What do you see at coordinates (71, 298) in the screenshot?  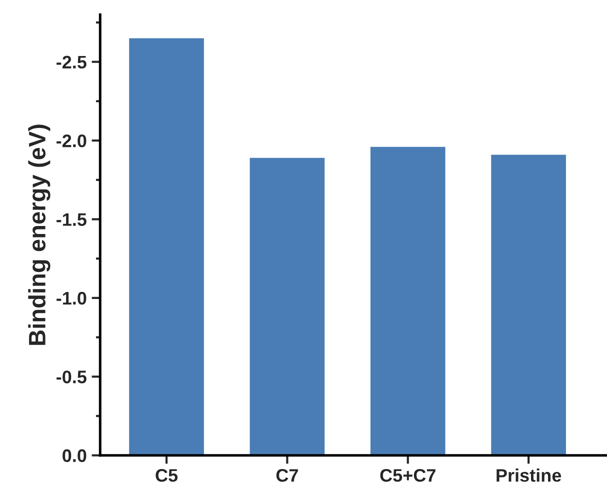 I see `y-tick-label: -1.0` at bounding box center [71, 298].